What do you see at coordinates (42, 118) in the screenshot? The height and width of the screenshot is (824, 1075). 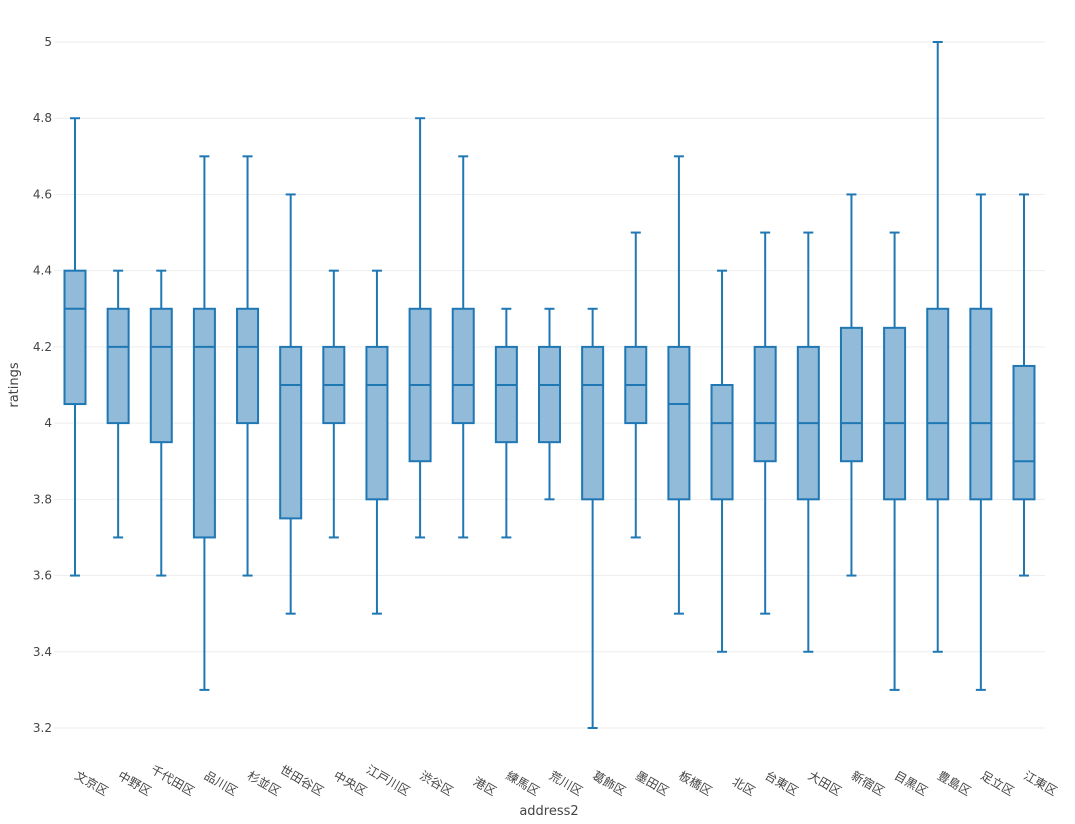 I see `y-tick-label: 4.8` at bounding box center [42, 118].